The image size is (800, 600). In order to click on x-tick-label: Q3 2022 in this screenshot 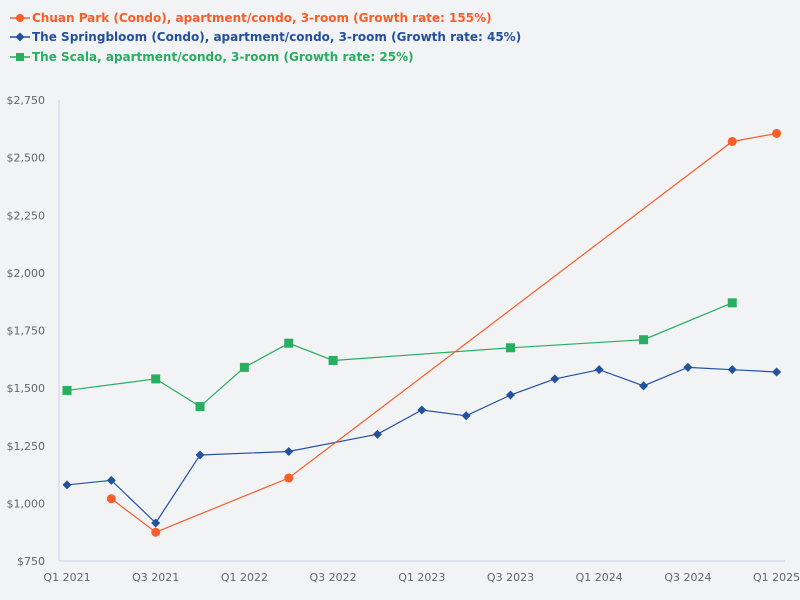, I will do `click(333, 577)`.